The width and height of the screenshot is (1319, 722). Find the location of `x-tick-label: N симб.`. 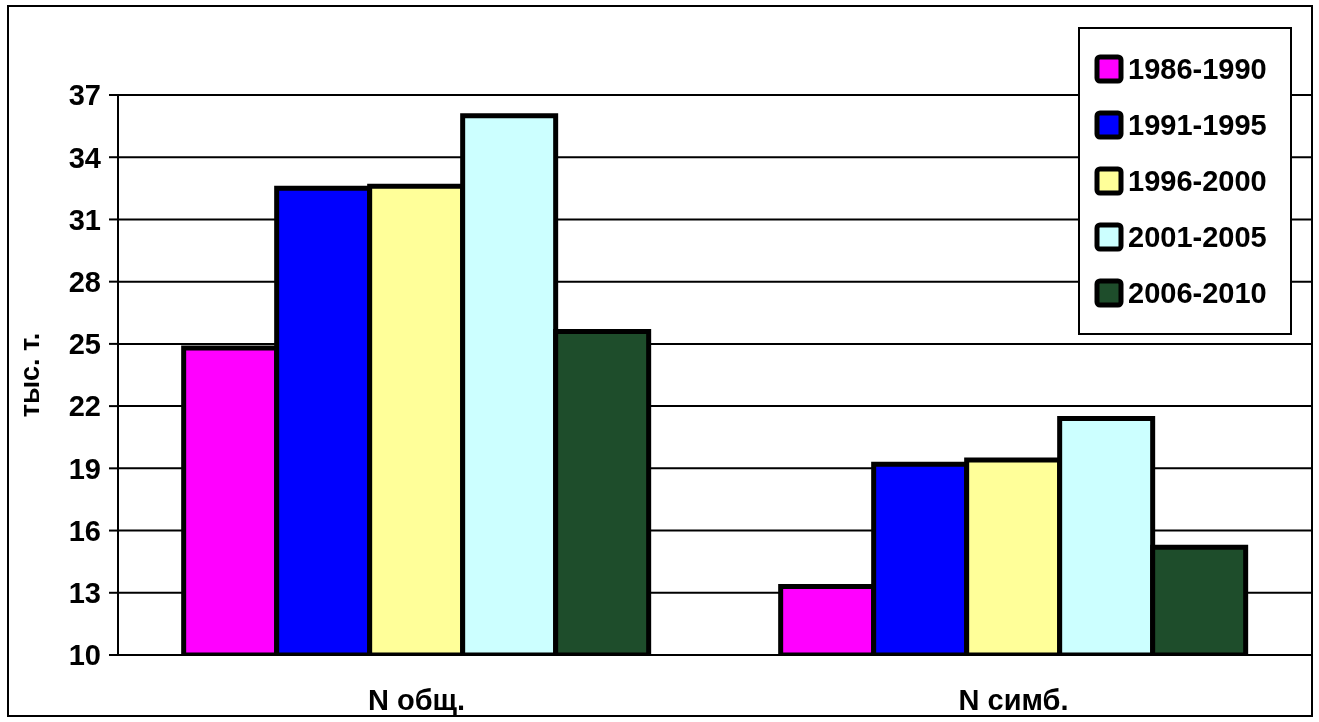

x-tick-label: N симб. is located at coordinates (1013, 699).